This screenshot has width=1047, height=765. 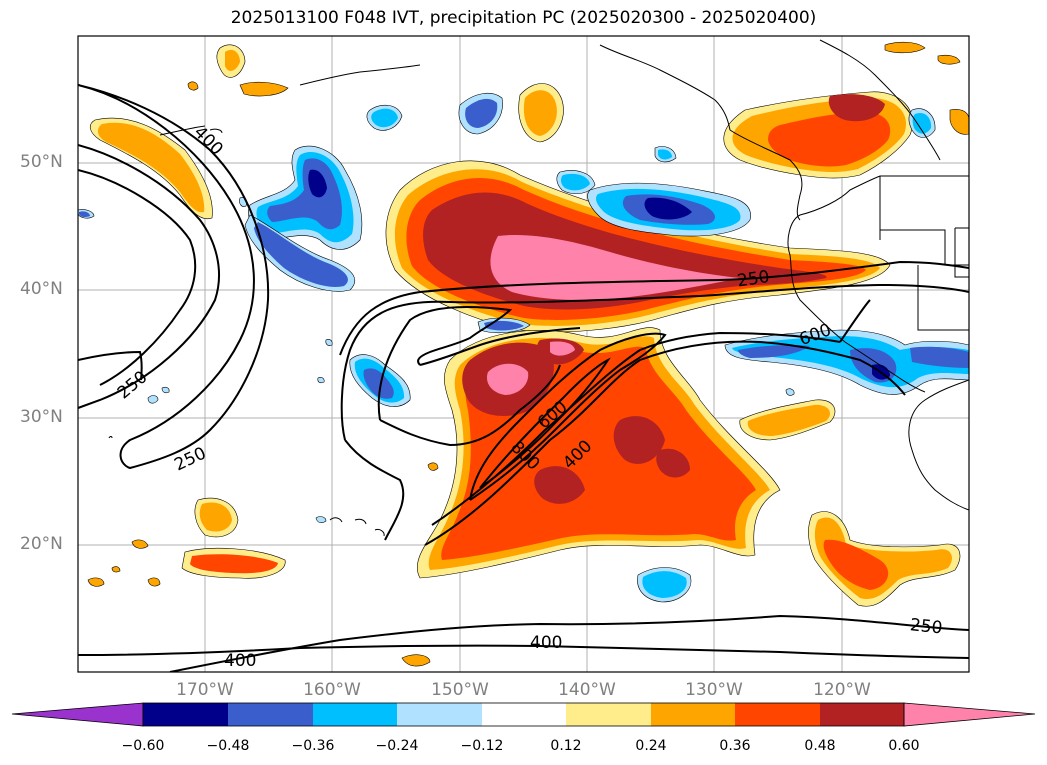 What do you see at coordinates (460, 690) in the screenshot?
I see `lon-label-150w: 150°W` at bounding box center [460, 690].